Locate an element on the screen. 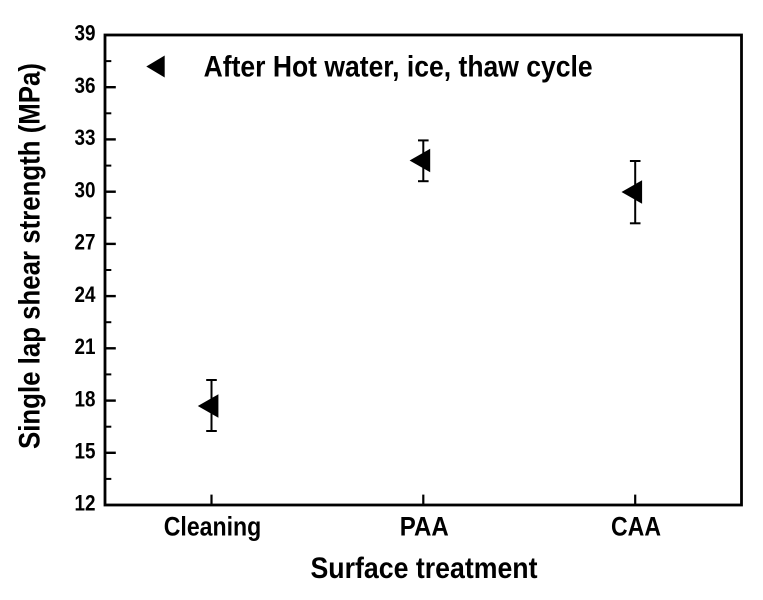 The width and height of the screenshot is (763, 600). svg-text: 36 is located at coordinates (85, 85).